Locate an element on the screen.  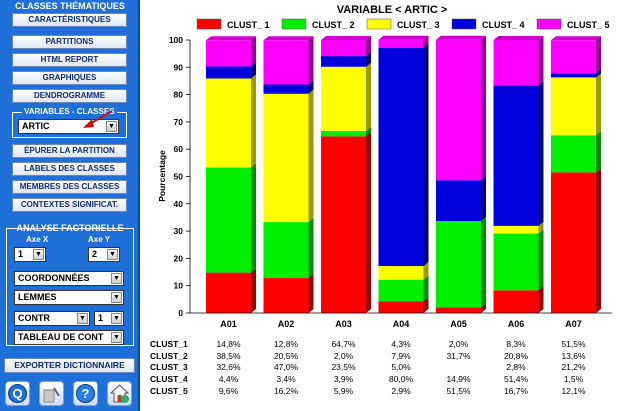
legend-label-2: CLUST_ 2 is located at coordinates (333, 25).